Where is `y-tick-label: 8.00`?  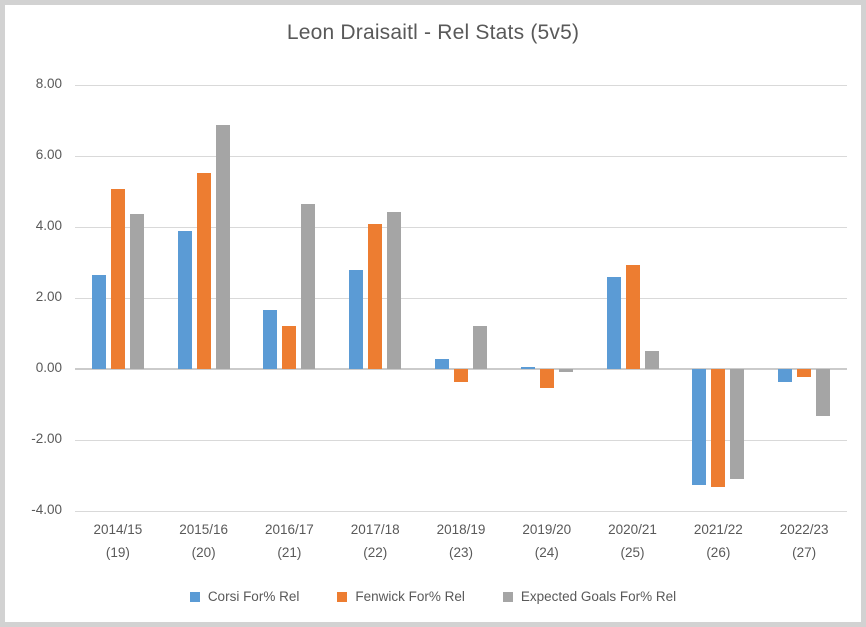 y-tick-label: 8.00 is located at coordinates (48, 83).